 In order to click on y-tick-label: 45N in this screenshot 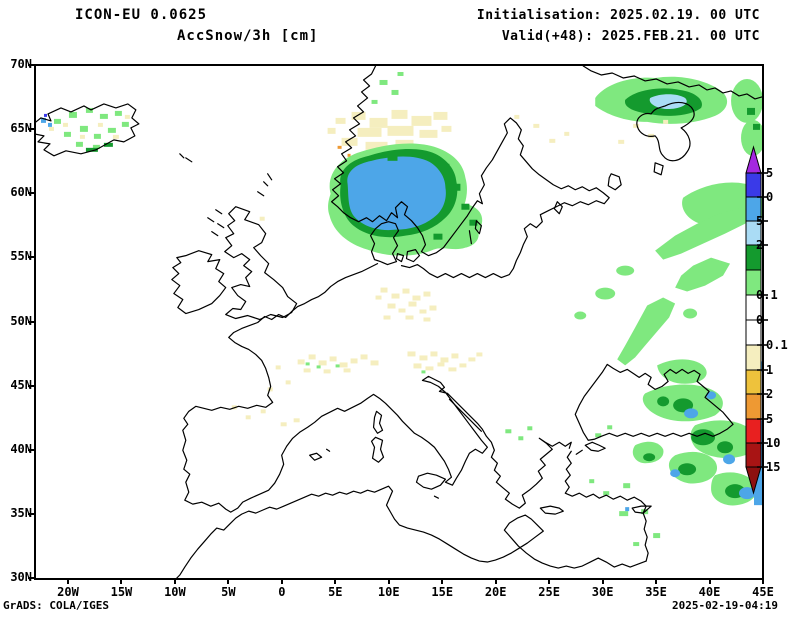, I will do `click(21, 384)`.